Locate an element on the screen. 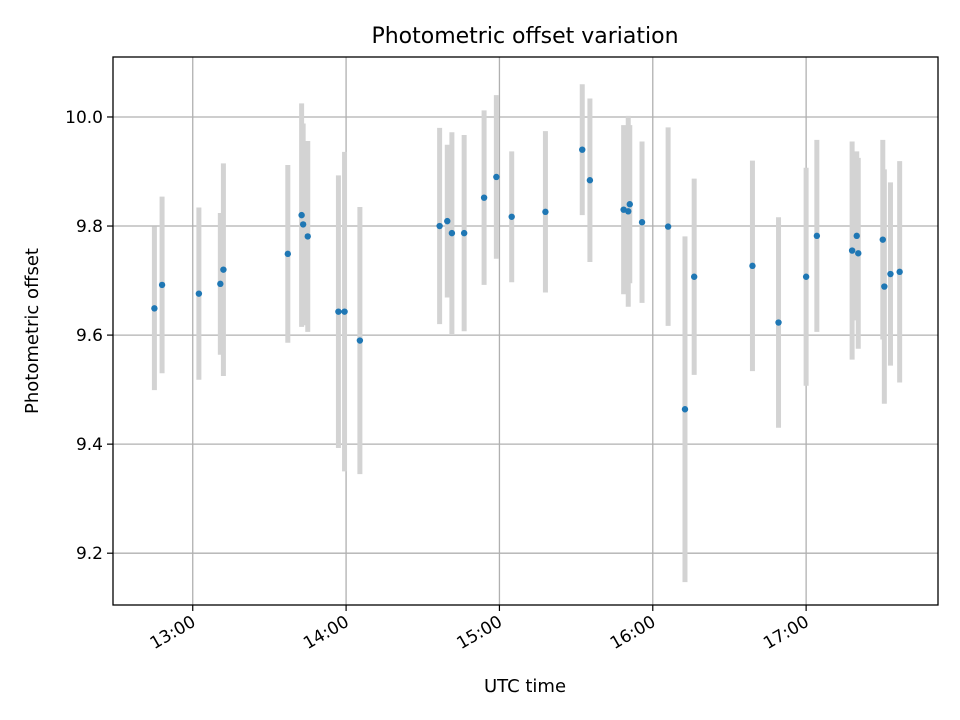  y-tick-label: 9.4 is located at coordinates (89, 445).